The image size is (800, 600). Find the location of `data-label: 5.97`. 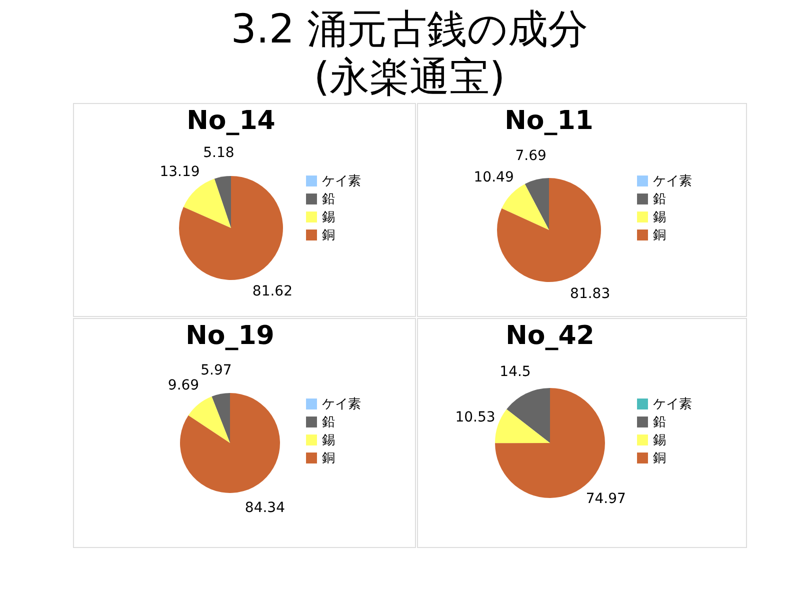

data-label: 5.97 is located at coordinates (216, 370).